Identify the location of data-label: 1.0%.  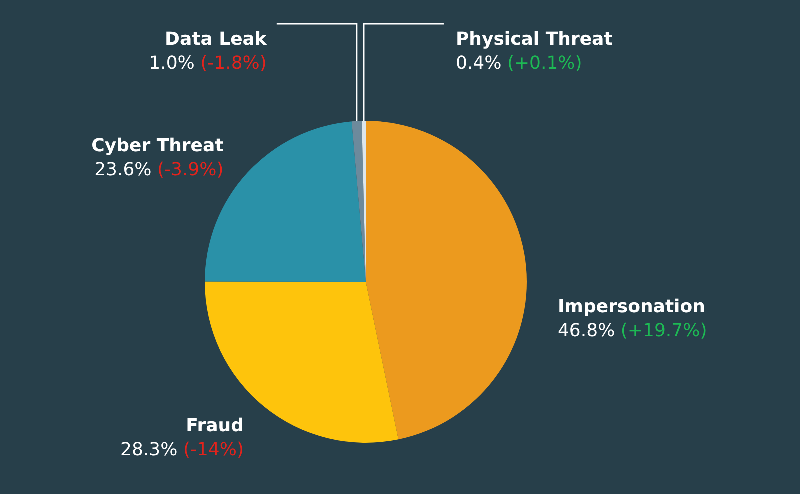
(172, 63).